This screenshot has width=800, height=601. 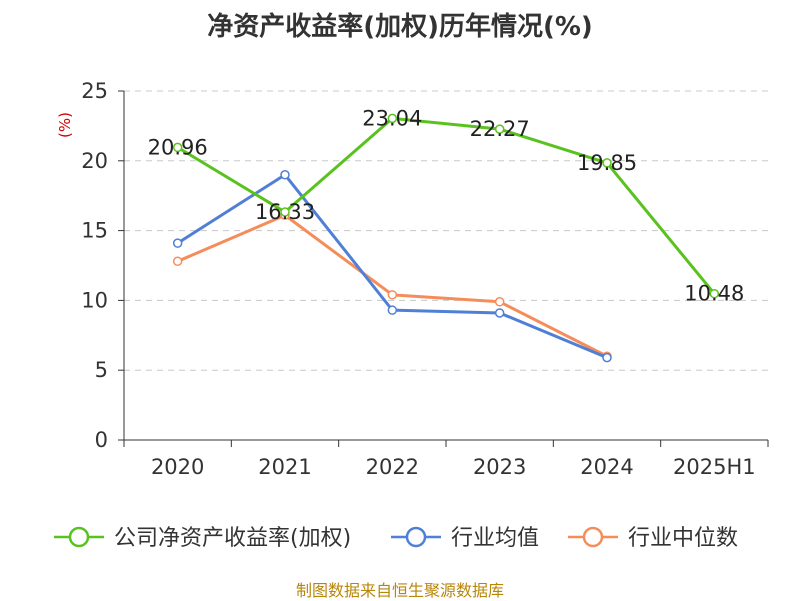 I want to click on y-tick-label: 25, so click(x=94, y=91).